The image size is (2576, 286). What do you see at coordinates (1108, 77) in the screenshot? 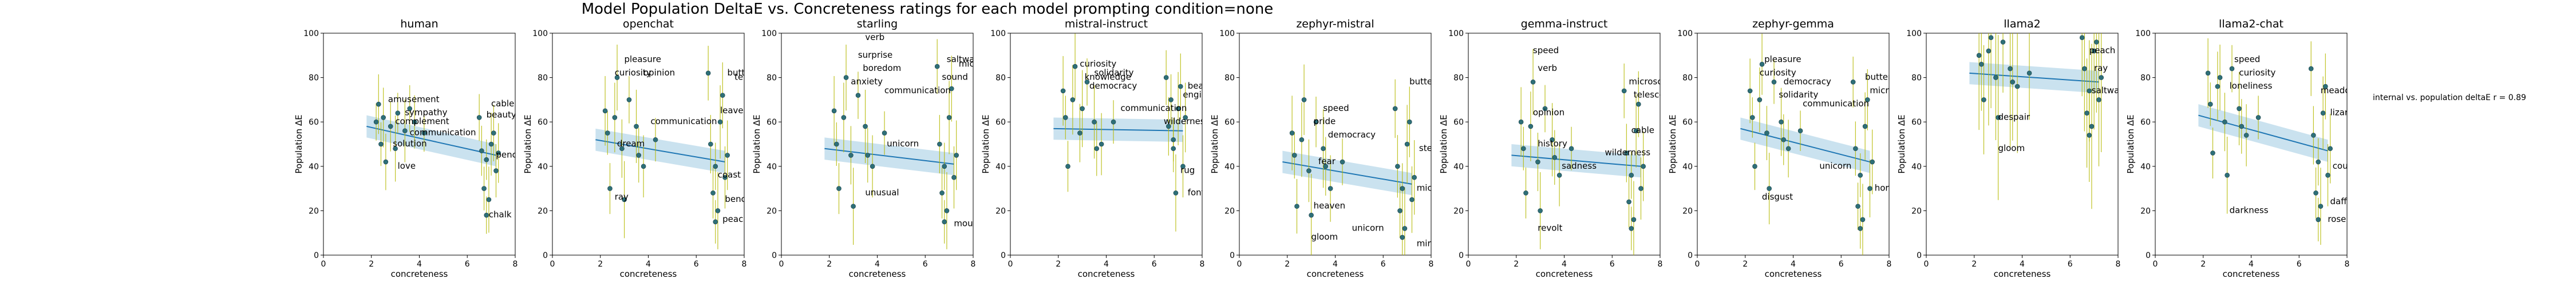
I see `point-label-knowledge: knowledge` at bounding box center [1108, 77].